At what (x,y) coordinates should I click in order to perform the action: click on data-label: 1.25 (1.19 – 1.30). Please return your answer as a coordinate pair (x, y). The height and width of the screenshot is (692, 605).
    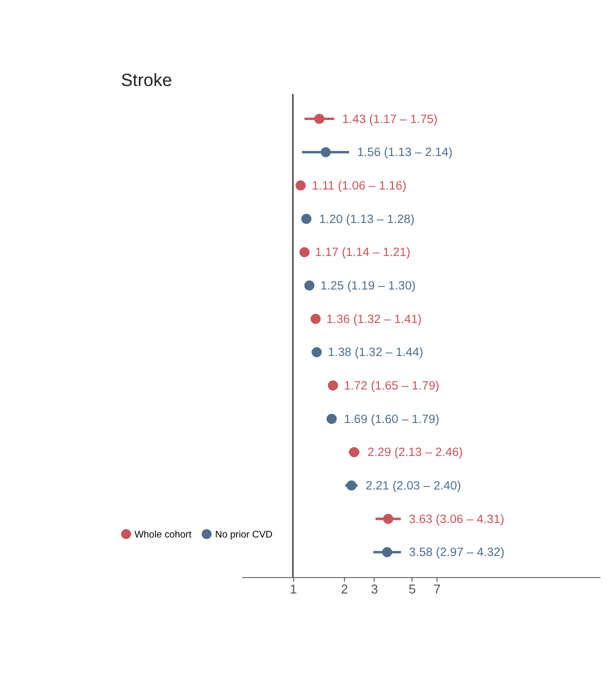
    Looking at the image, I should click on (368, 285).